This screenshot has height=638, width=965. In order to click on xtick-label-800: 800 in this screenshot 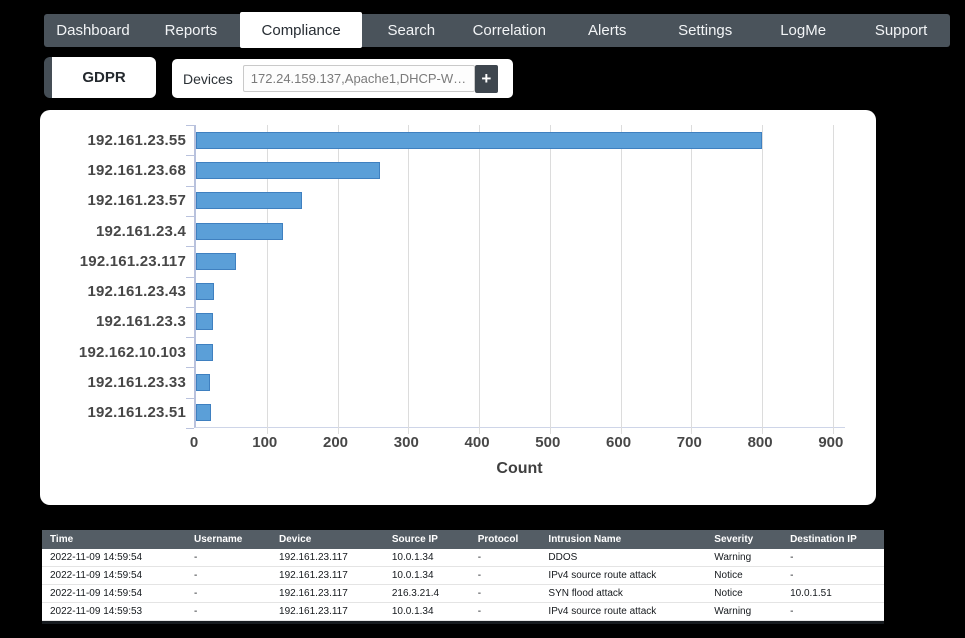, I will do `click(760, 442)`.